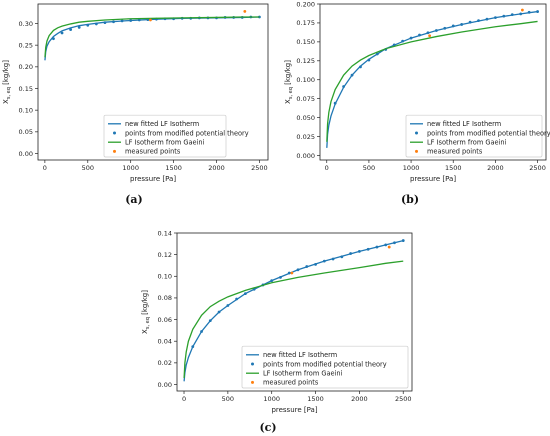 This screenshot has height=436, width=550. Describe the element at coordinates (467, 143) in the screenshot. I see `legend-entry-label: LF Isotherm from Gaeini` at that location.